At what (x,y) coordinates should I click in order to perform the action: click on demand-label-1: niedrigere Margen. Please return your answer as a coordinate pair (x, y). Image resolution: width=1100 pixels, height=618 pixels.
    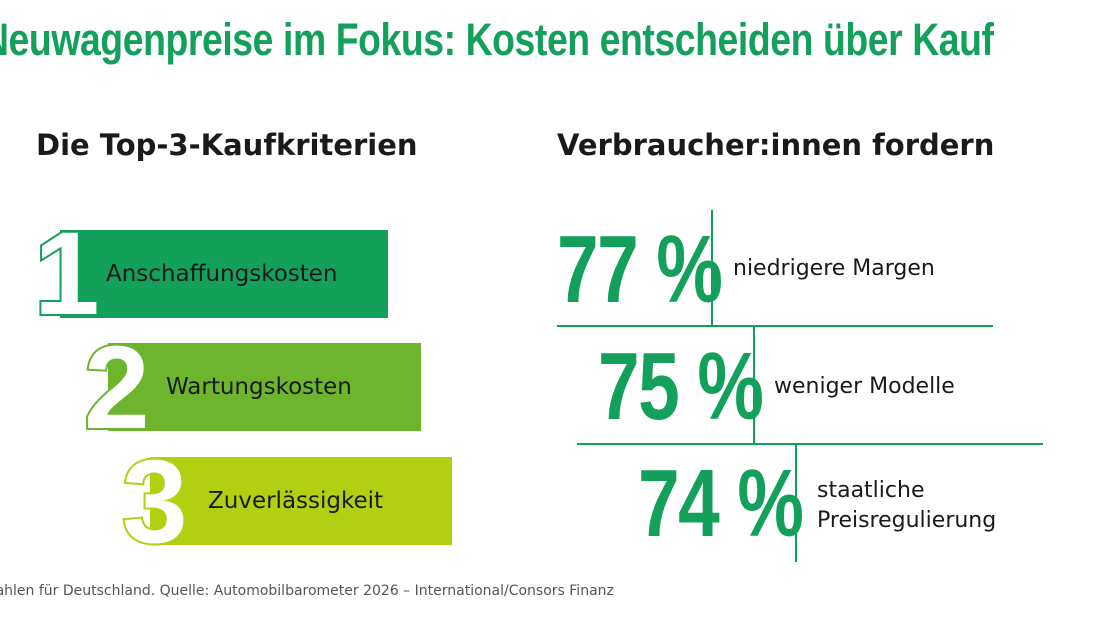
    Looking at the image, I should click on (834, 269).